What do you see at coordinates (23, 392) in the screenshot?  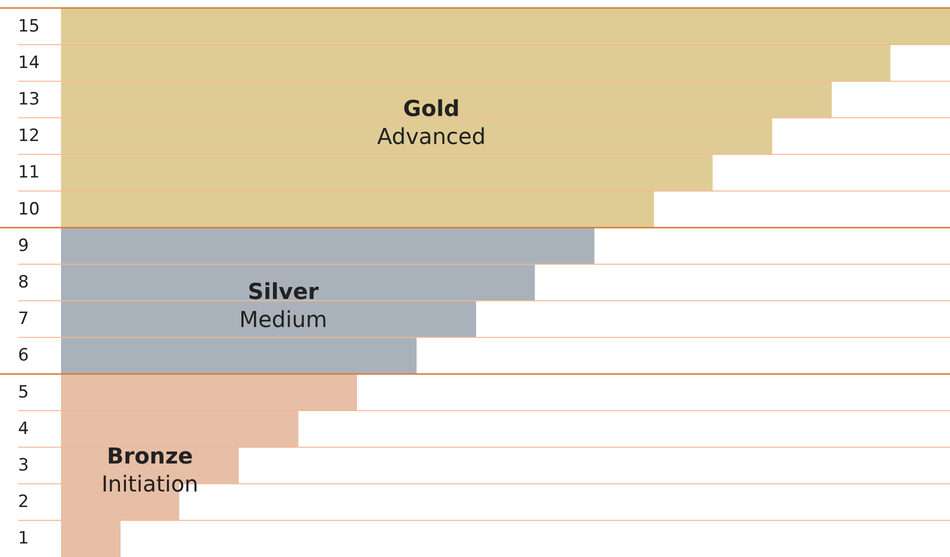 I see `y-tick-label: 5` at bounding box center [23, 392].